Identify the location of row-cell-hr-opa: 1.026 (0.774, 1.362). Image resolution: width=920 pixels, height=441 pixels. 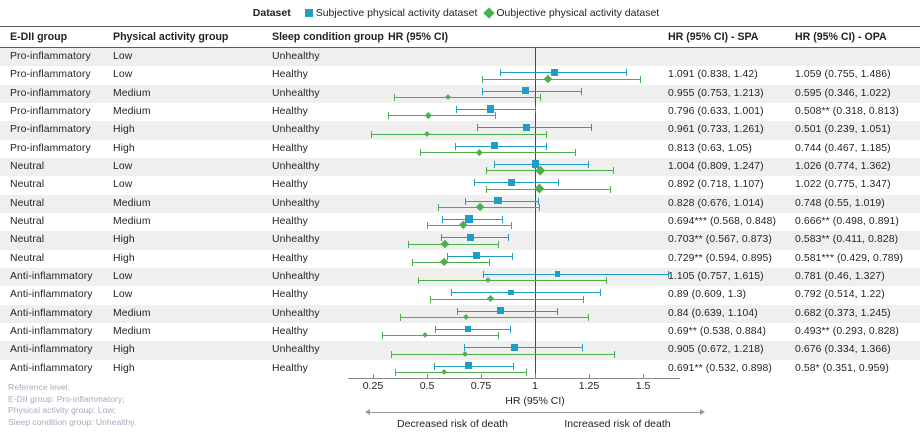
(843, 166).